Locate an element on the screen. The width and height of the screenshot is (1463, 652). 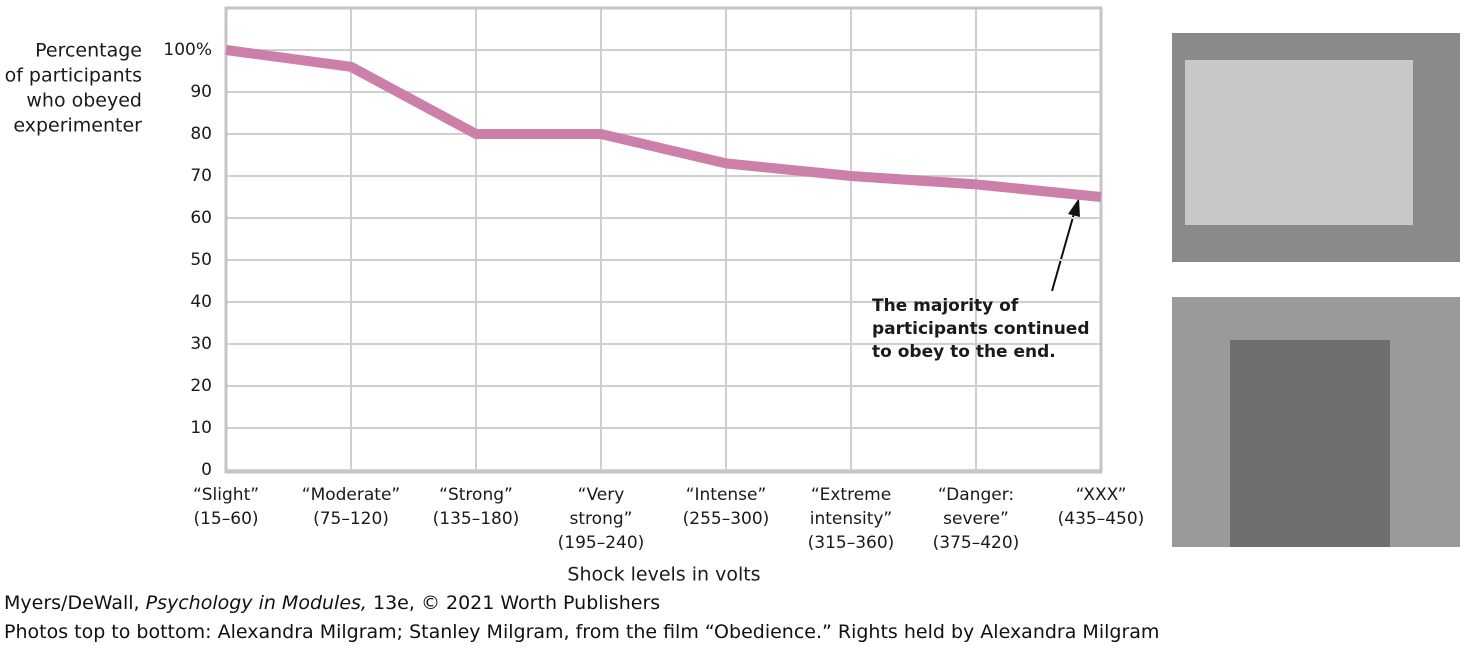
x-tick-label: (255–300) is located at coordinates (726, 519).